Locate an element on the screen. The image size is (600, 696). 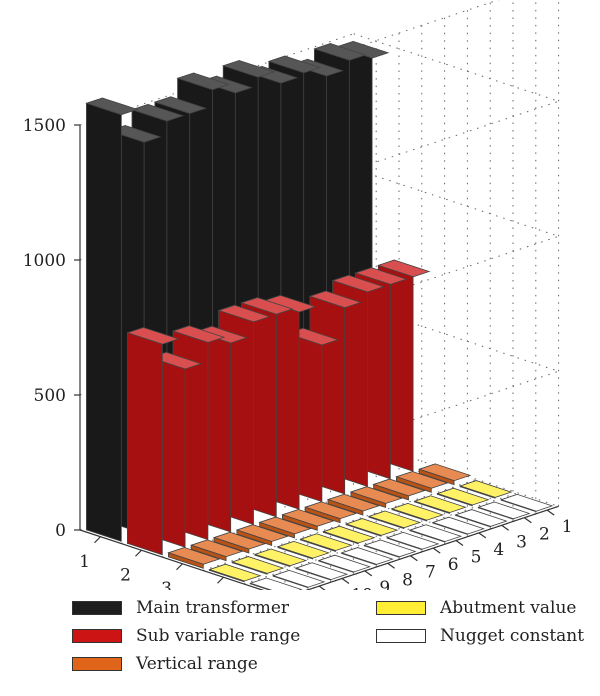
y-tick-label: 500 is located at coordinates (50, 396).